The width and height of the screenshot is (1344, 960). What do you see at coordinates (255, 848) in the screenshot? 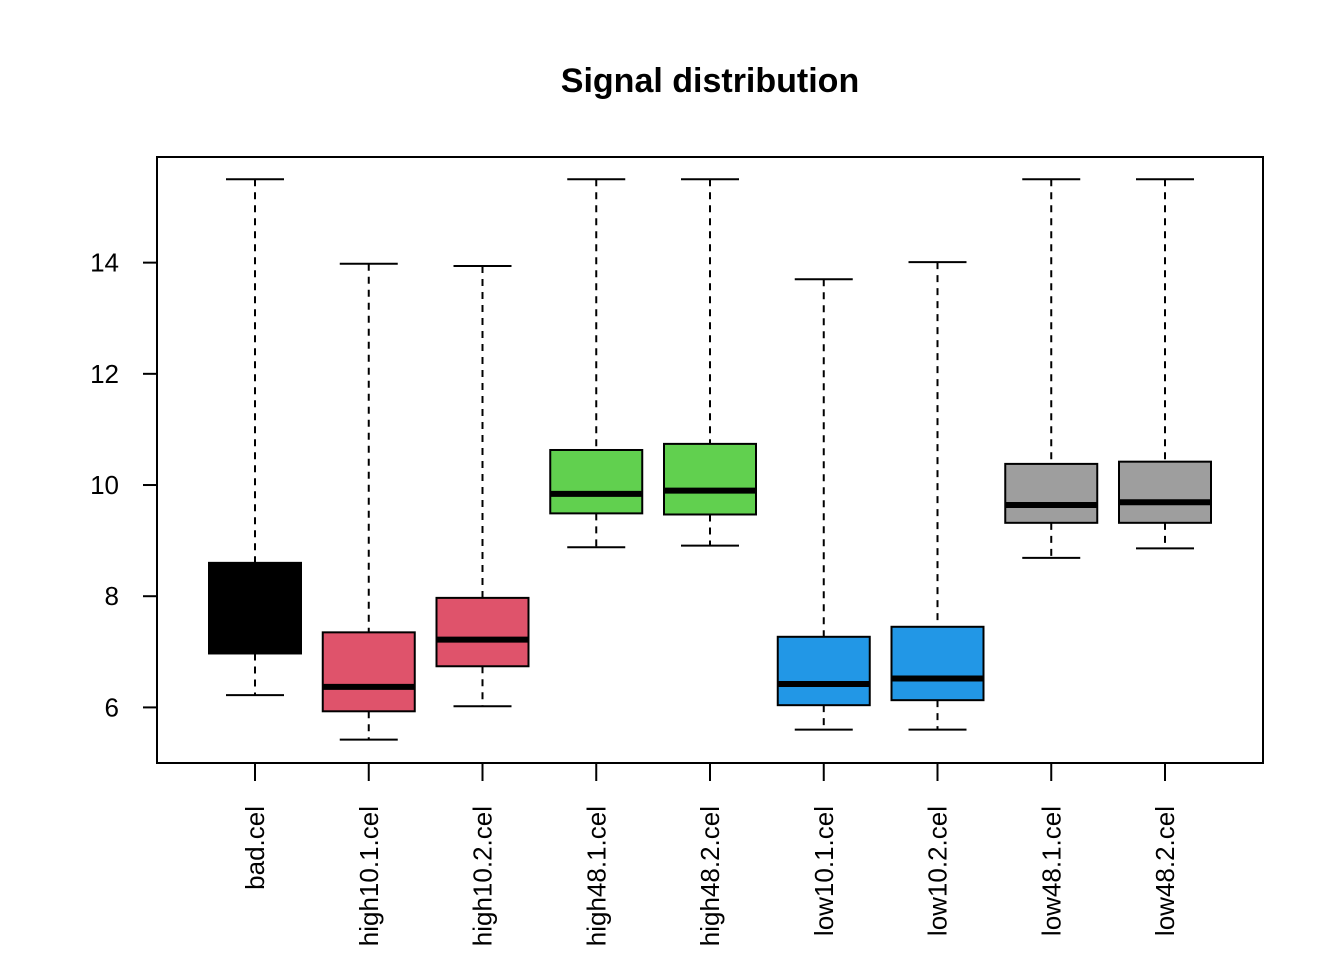
I see `x-tick-label: bad.cel` at bounding box center [255, 848].